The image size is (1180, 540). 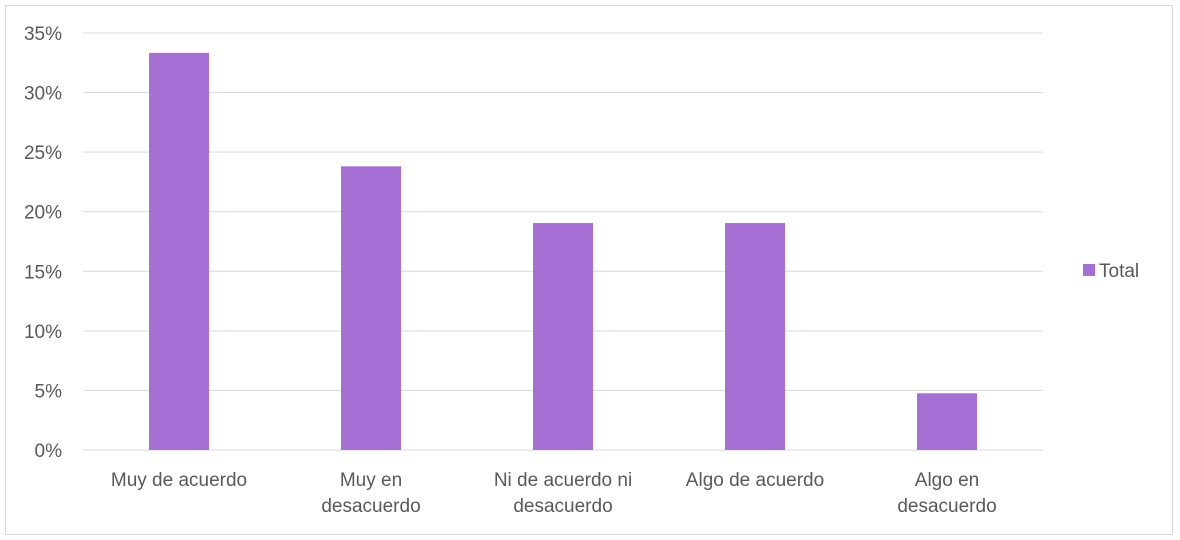 I want to click on y-tick-label: 0%, so click(x=49, y=451).